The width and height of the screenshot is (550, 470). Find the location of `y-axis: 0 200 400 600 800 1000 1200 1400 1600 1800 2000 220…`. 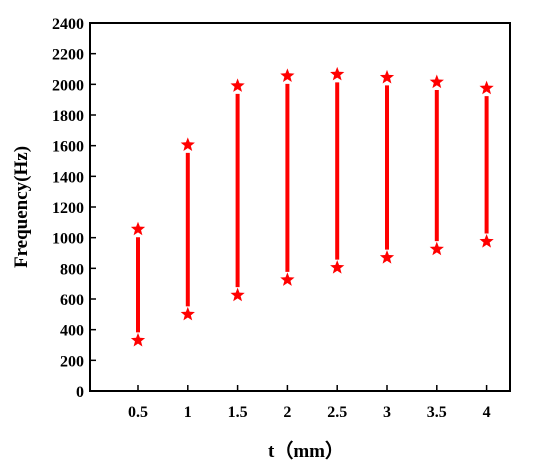

y-axis: 0 200 400 600 800 1000 1200 1400 1600 1800 2000 220… is located at coordinates (74, 208).